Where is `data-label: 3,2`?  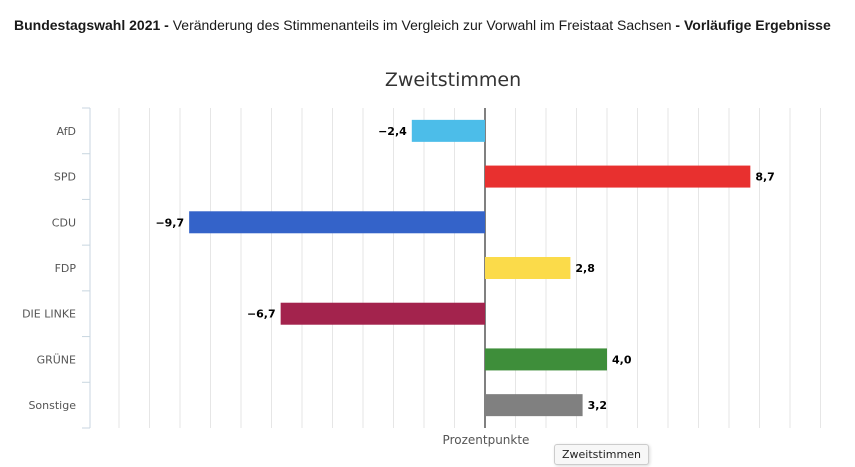
data-label: 3,2 is located at coordinates (598, 405).